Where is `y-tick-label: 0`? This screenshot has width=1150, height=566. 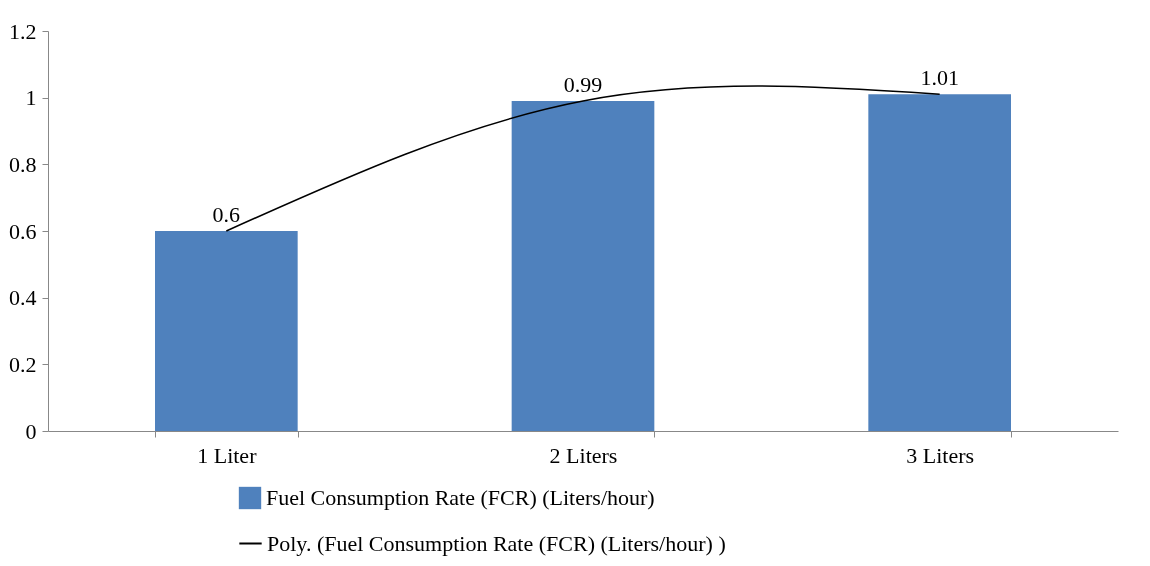 y-tick-label: 0 is located at coordinates (31, 431).